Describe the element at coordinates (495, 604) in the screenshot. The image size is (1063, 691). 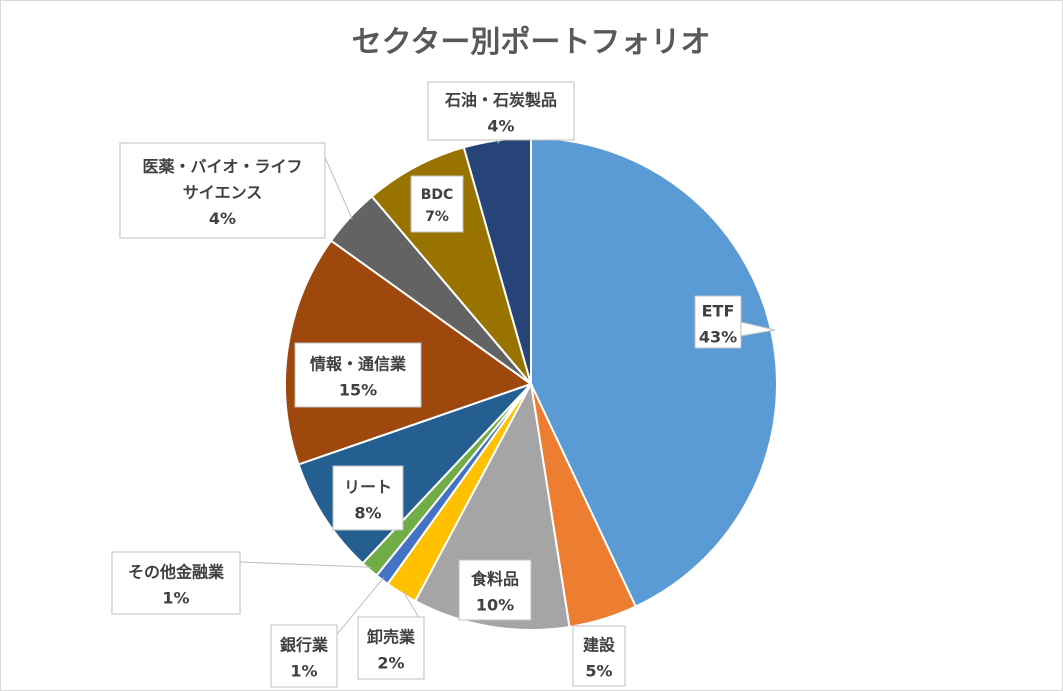
I see `slice-percentage: 10%` at that location.